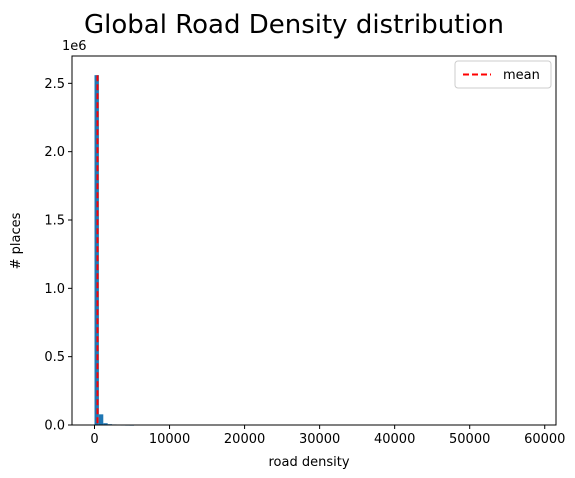 This screenshot has height=478, width=575. Describe the element at coordinates (54, 426) in the screenshot. I see `y-tick-label: 0.0` at that location.